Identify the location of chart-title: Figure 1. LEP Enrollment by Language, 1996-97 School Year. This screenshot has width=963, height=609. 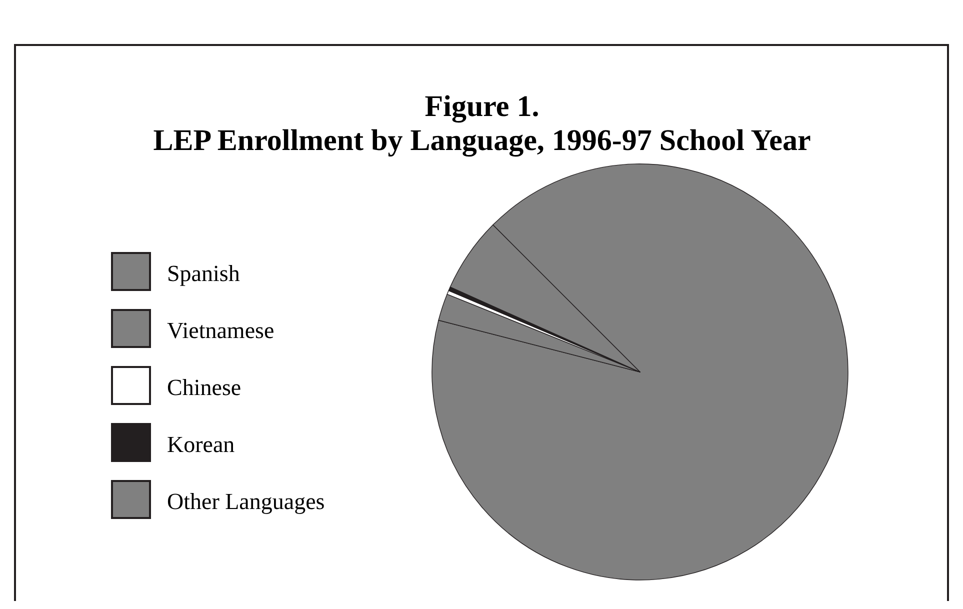
(482, 123).